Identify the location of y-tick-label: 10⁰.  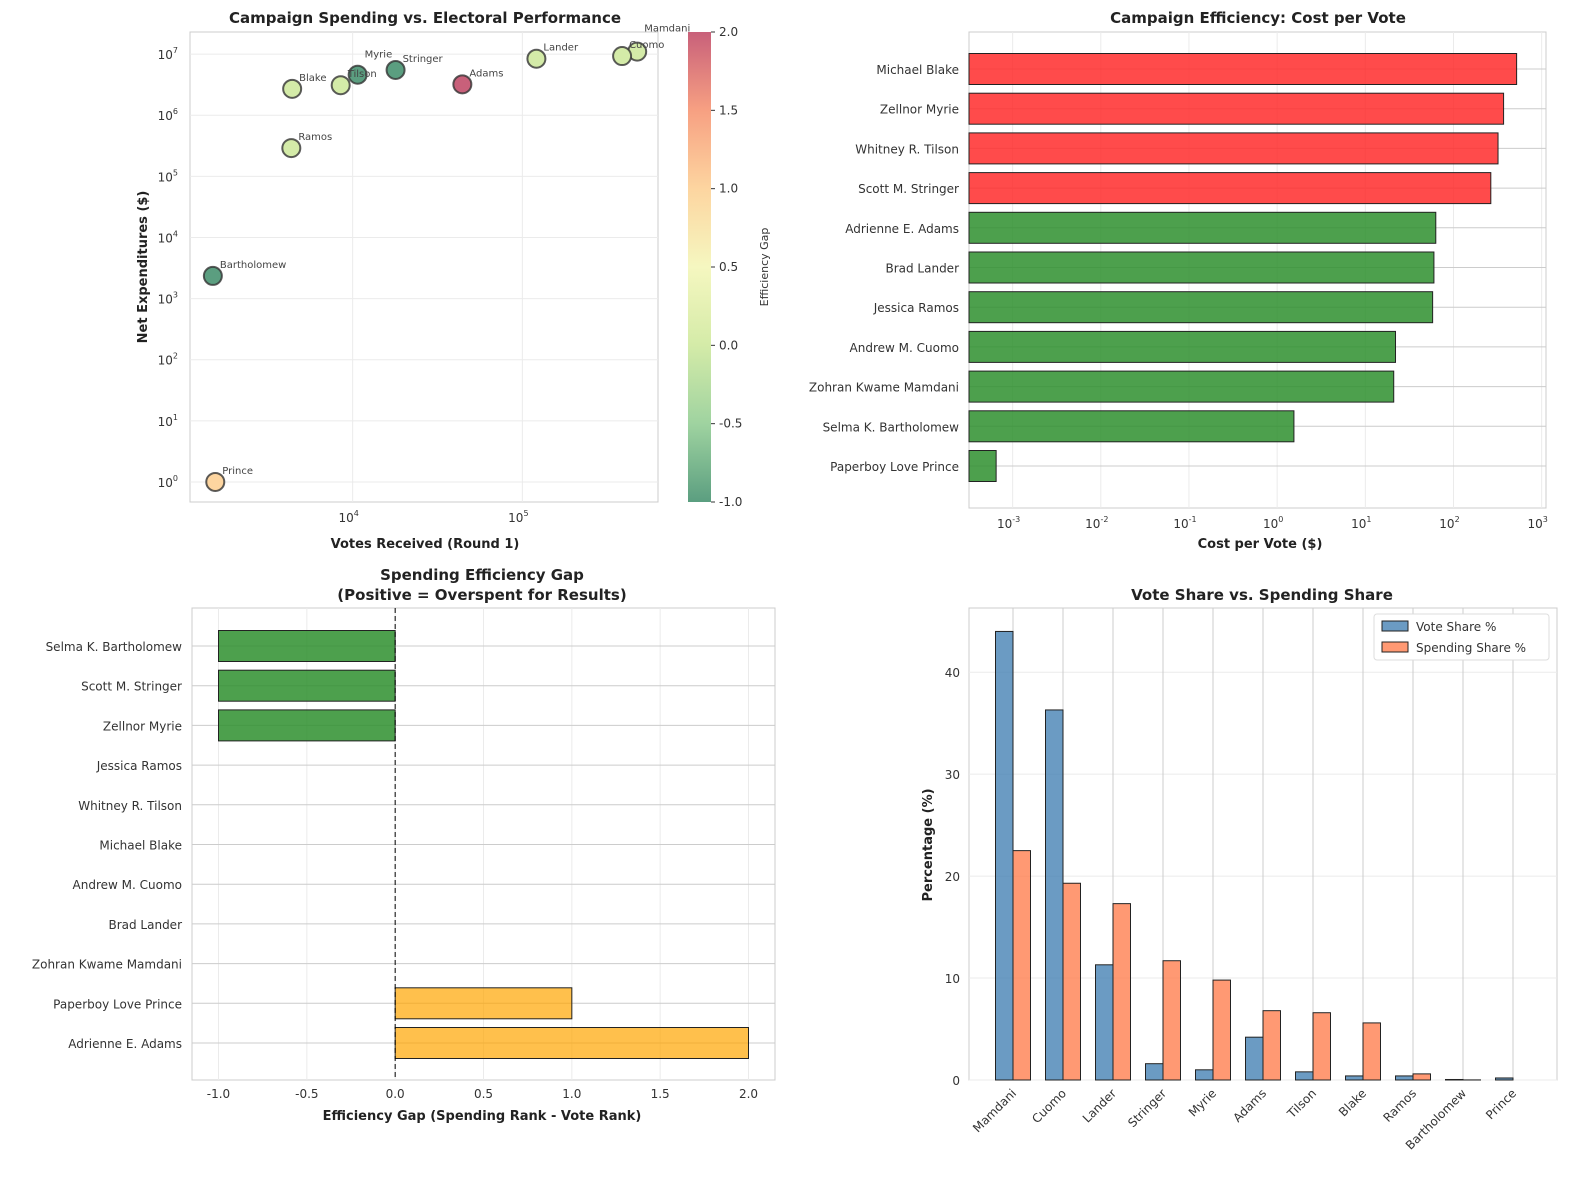
(168, 482).